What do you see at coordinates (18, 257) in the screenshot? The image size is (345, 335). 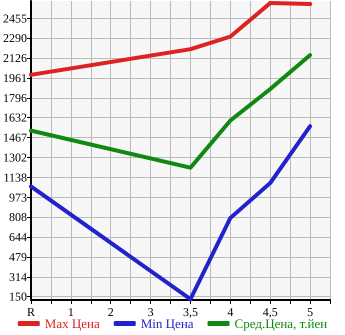 I see `y-tick-label: 479` at bounding box center [18, 257].